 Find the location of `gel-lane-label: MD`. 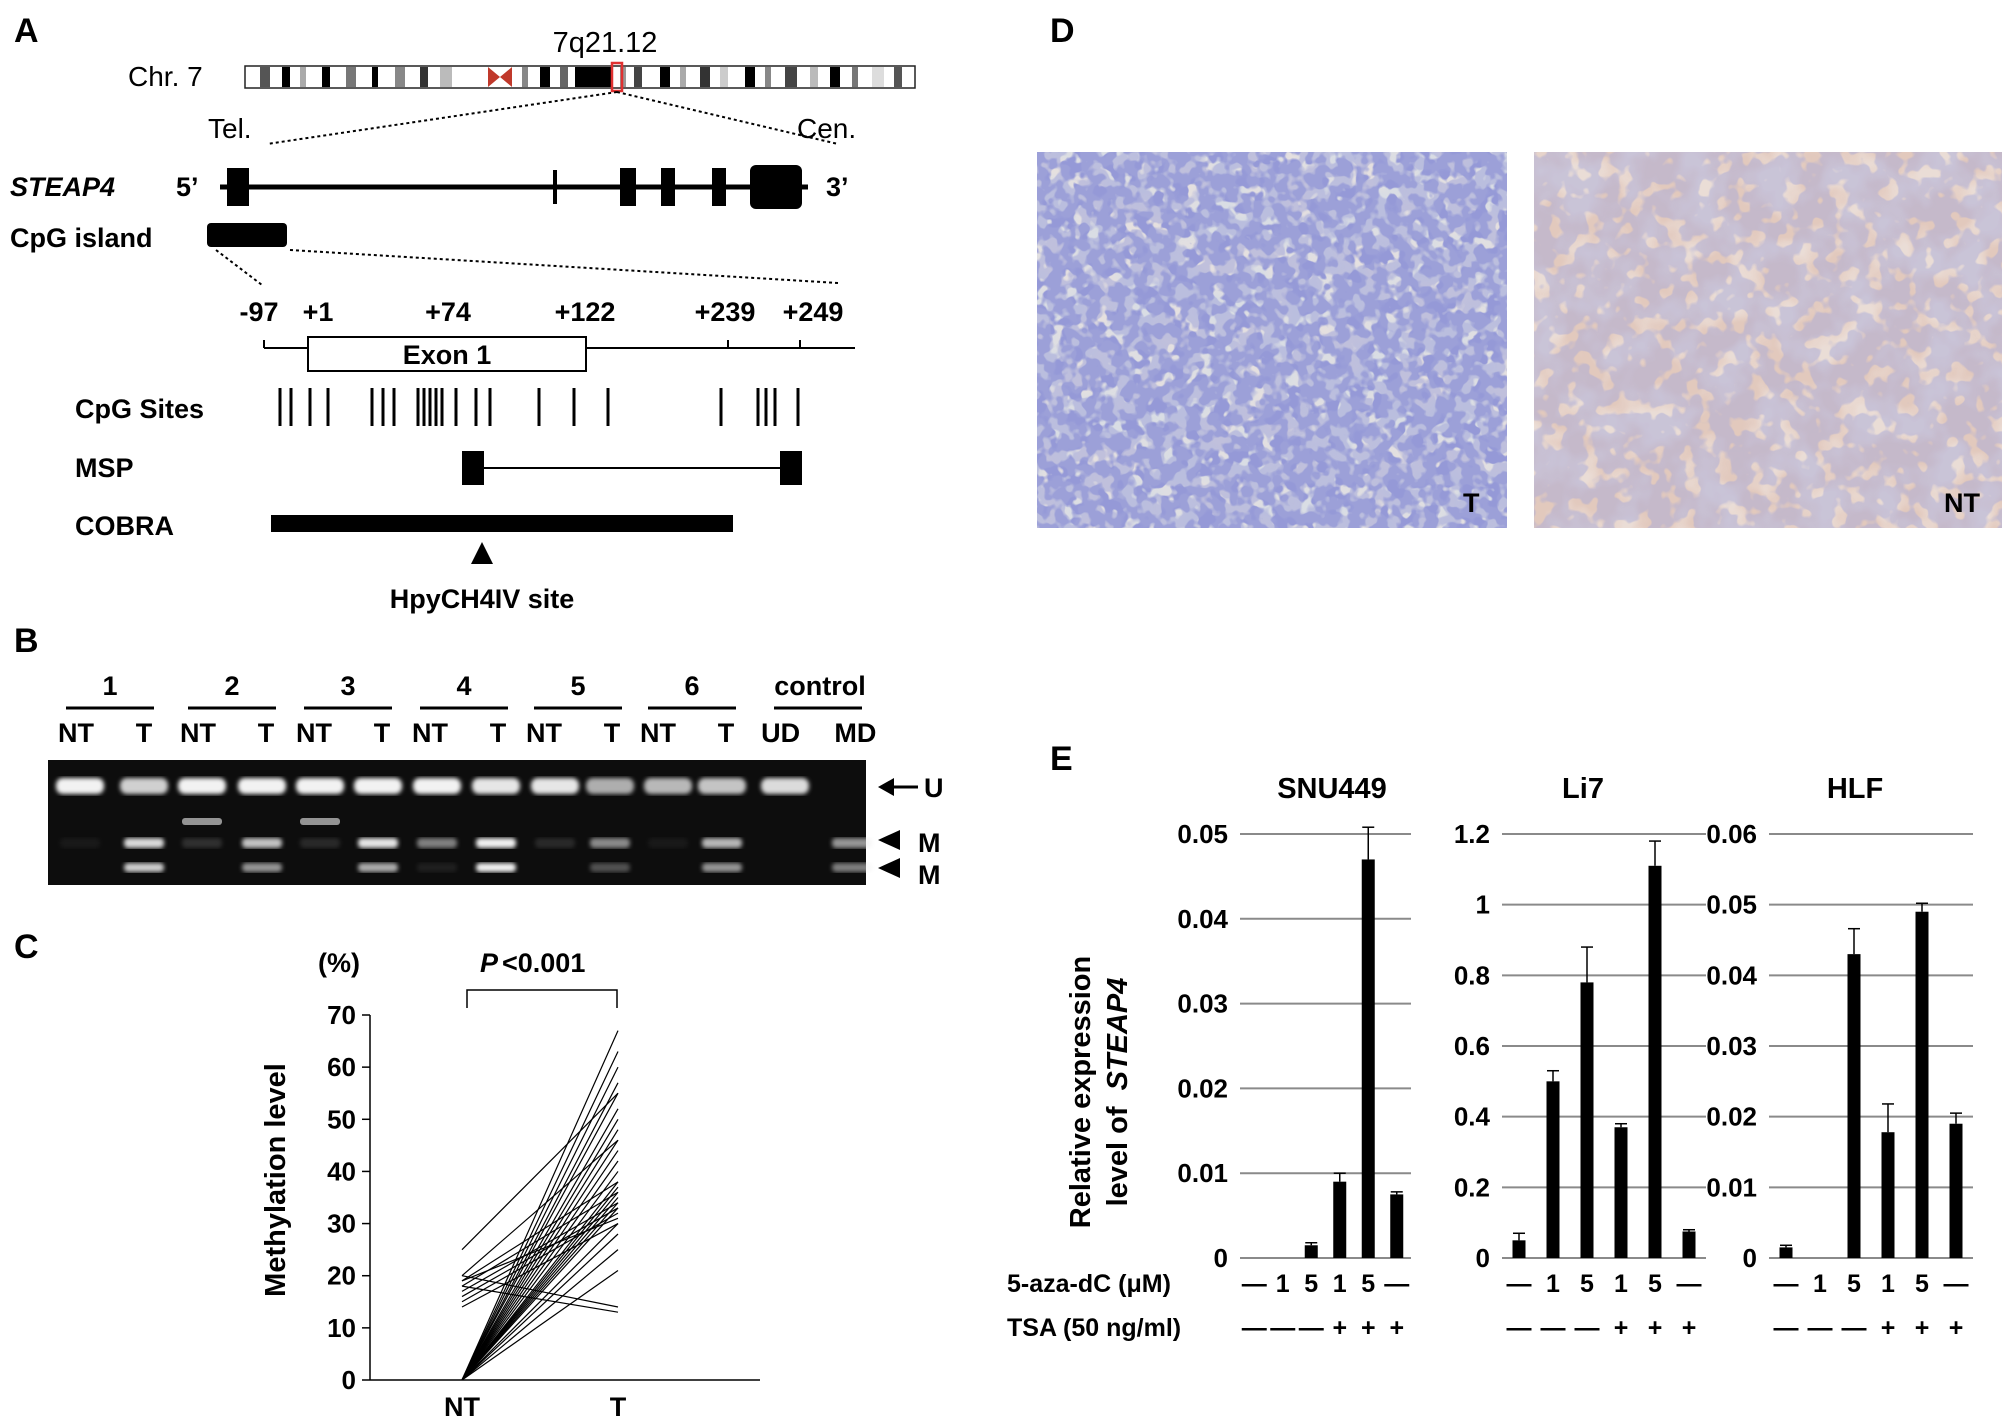

gel-lane-label: MD is located at coordinates (855, 733).